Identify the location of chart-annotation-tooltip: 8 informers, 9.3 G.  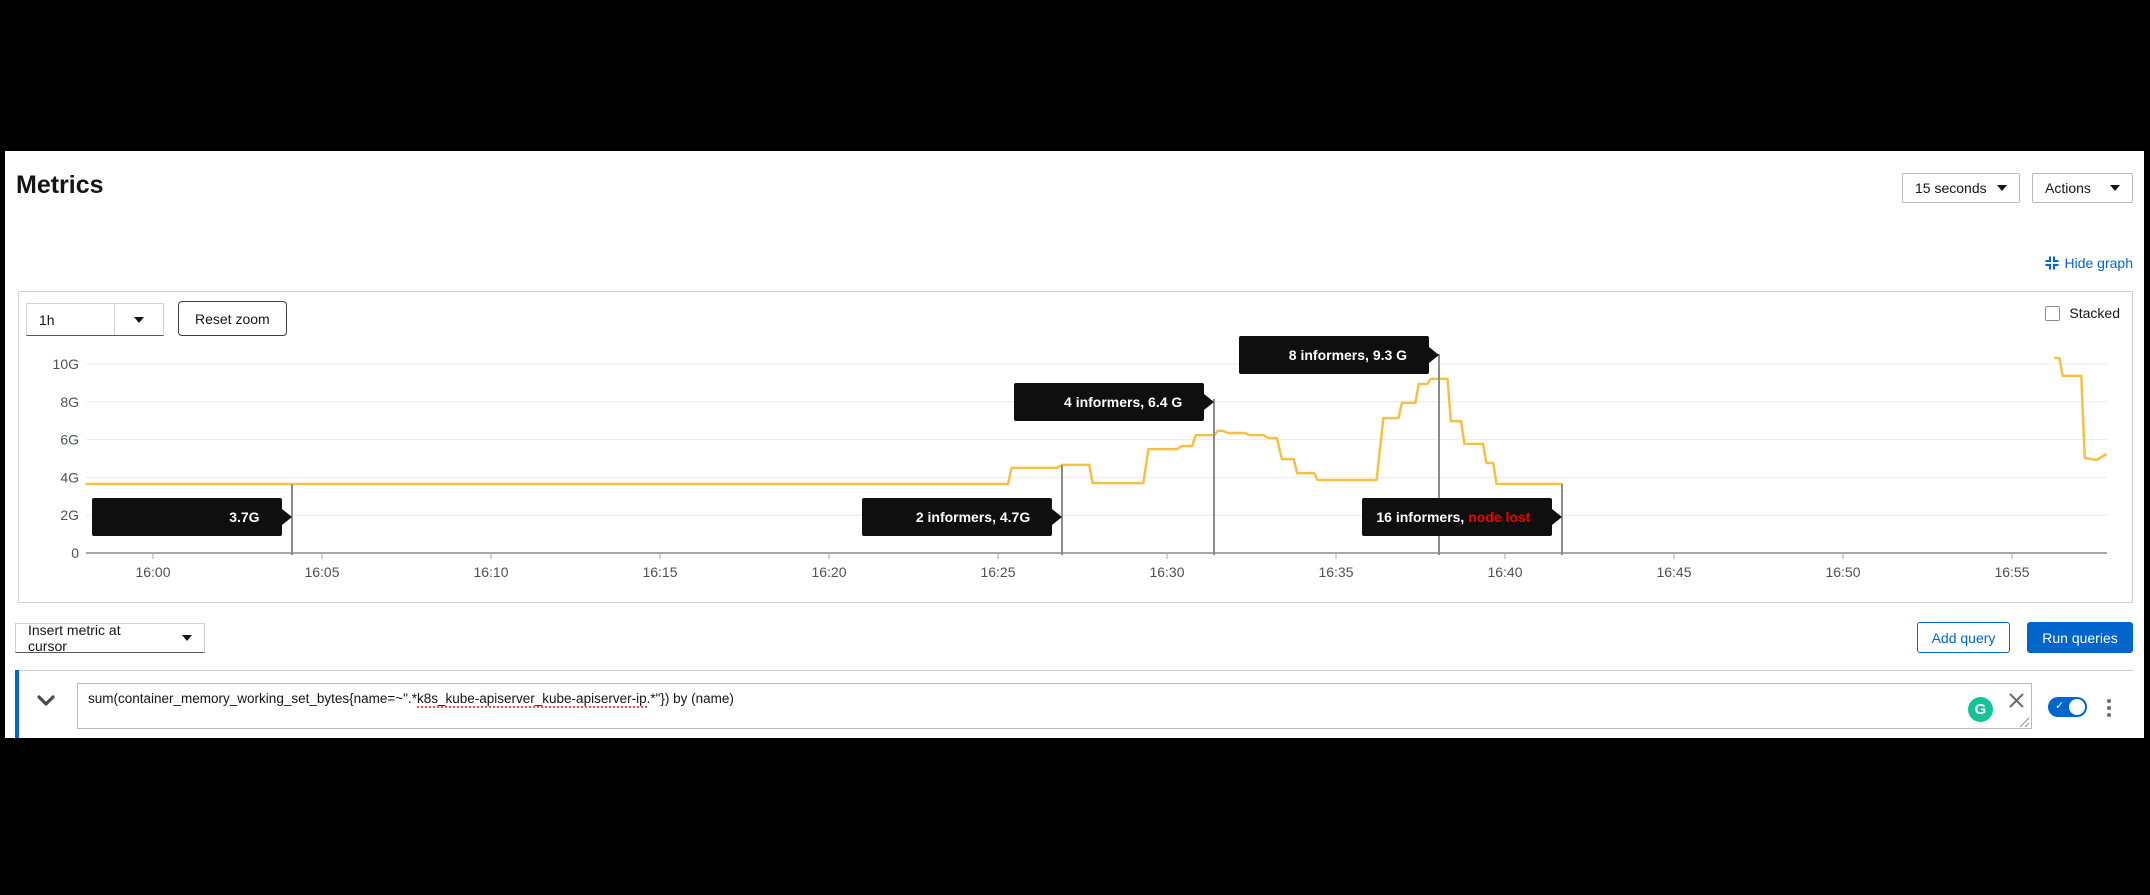
(1339, 354).